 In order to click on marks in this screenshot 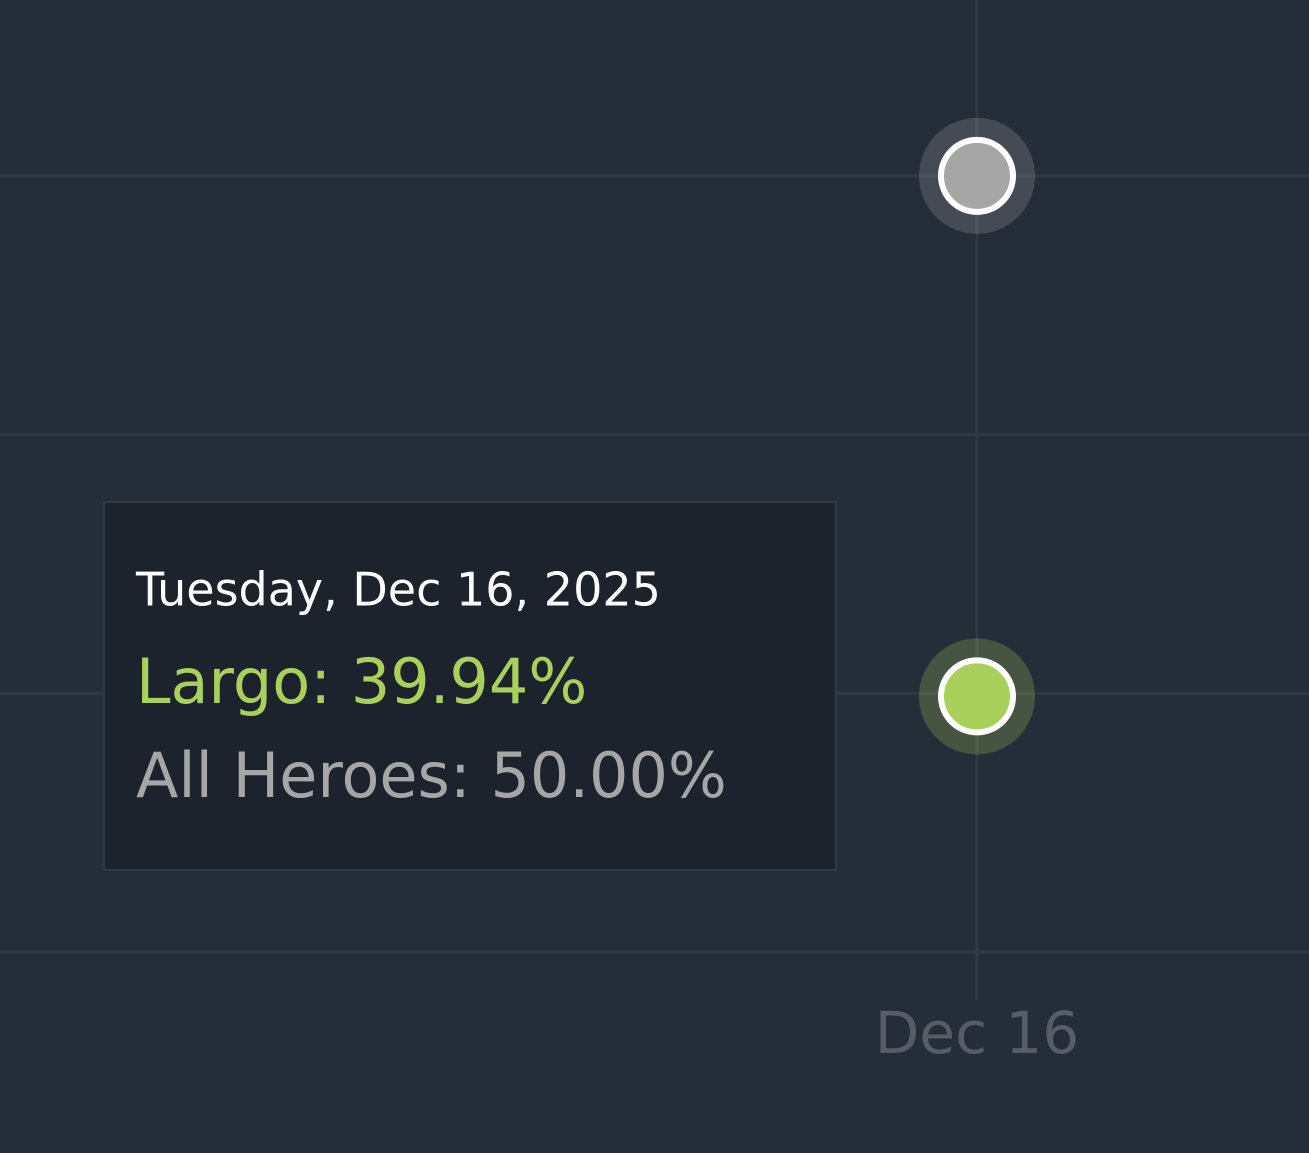, I will do `click(977, 436)`.